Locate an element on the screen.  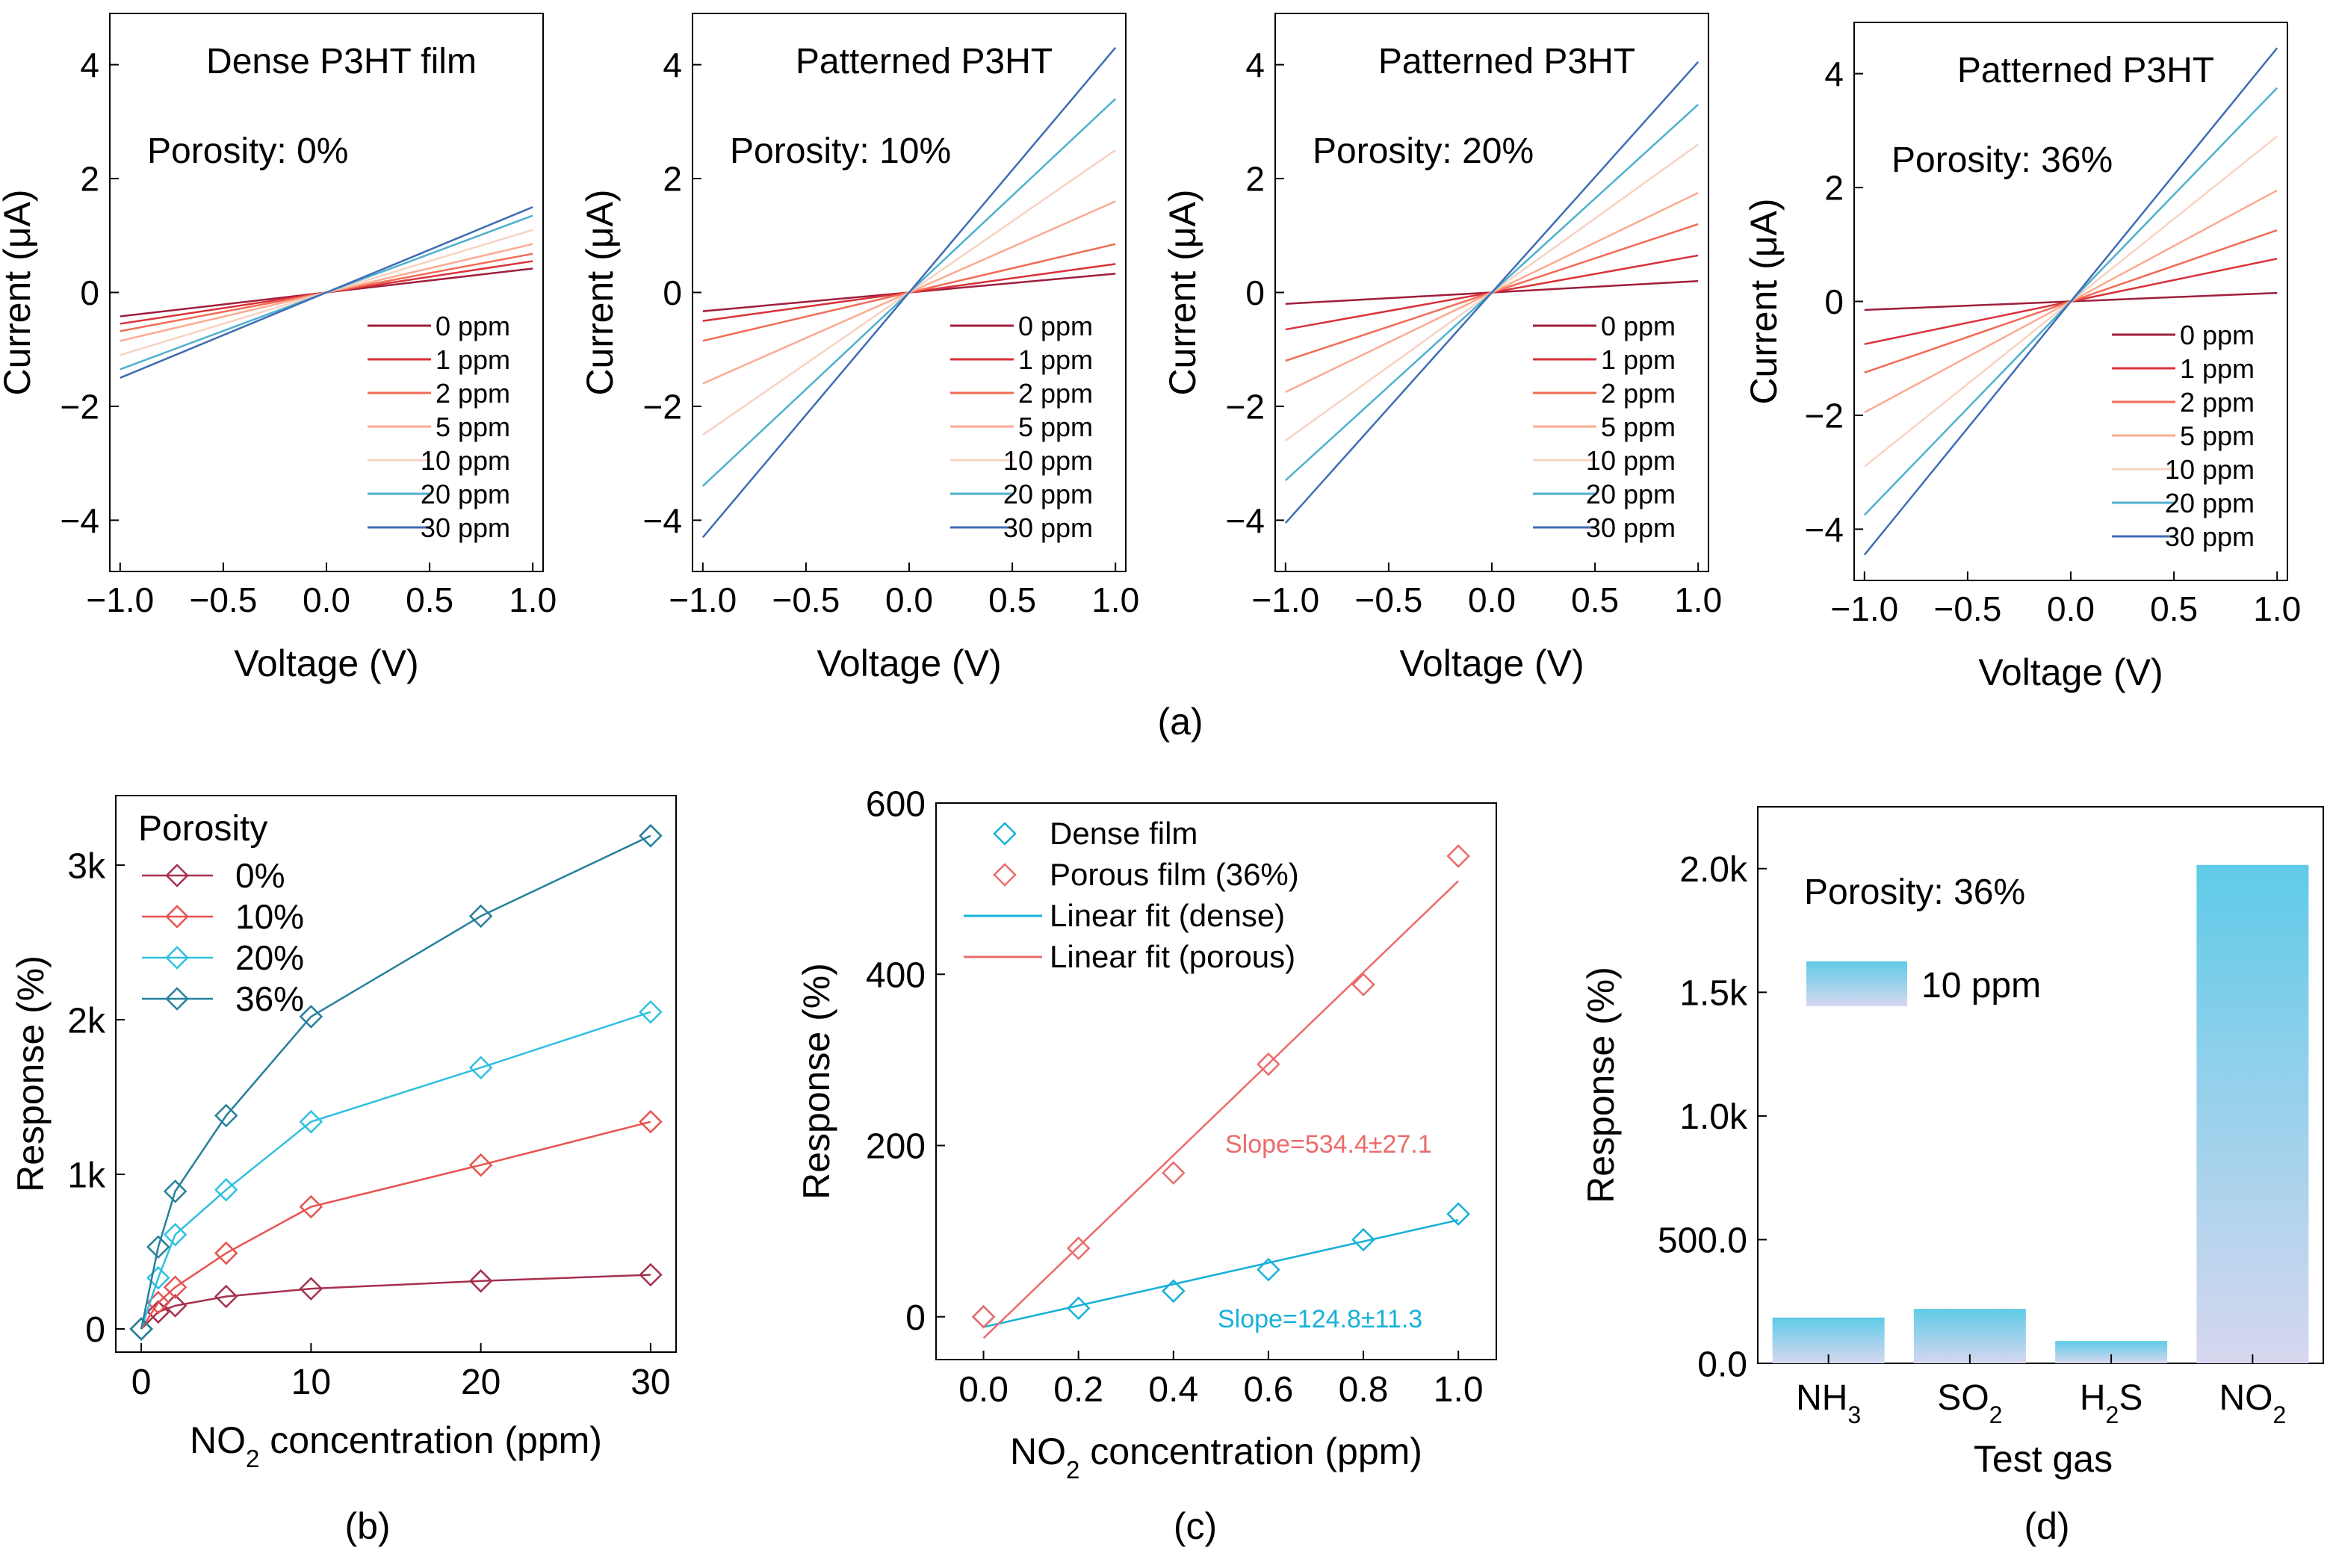
x-tick-label-base: NO is located at coordinates (2245, 1398).